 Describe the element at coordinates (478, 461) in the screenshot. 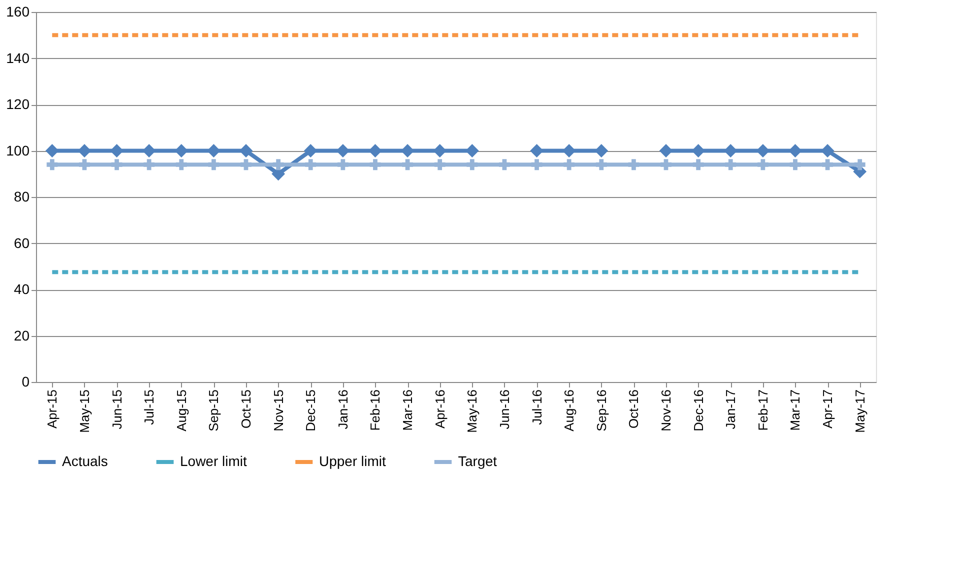

I see `legend-label: Target` at that location.